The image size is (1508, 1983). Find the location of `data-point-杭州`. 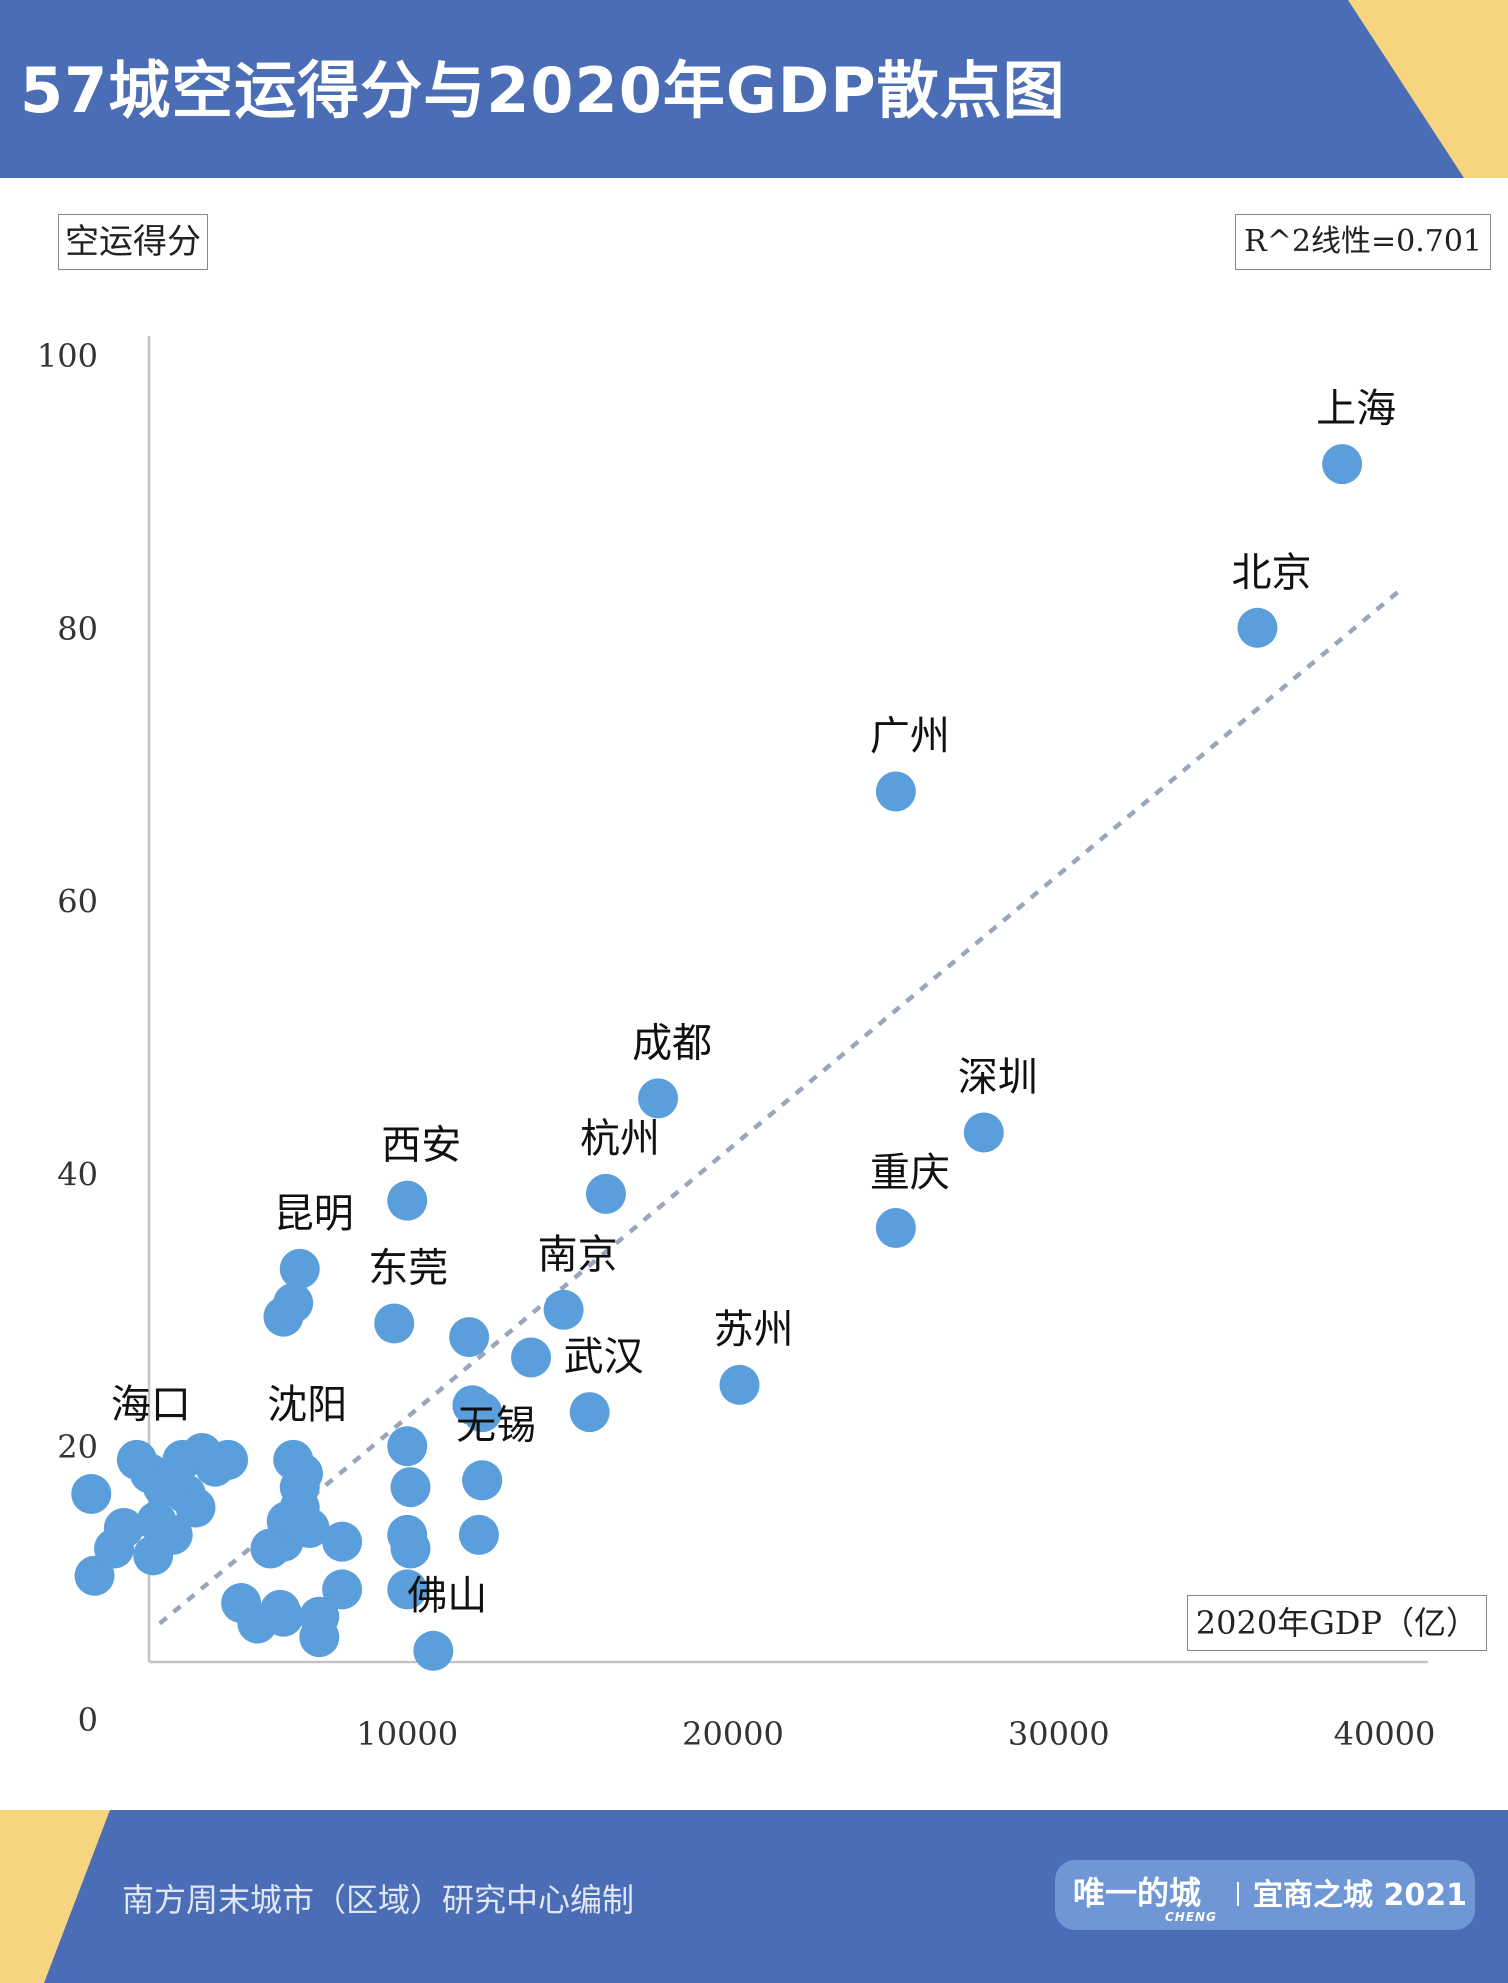

data-point-杭州 is located at coordinates (605, 1193).